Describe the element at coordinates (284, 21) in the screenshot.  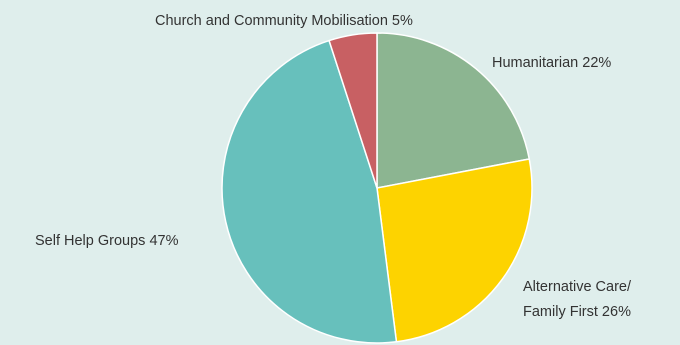
I see `label-church-community: Church and Community Mobilisation 5%` at that location.